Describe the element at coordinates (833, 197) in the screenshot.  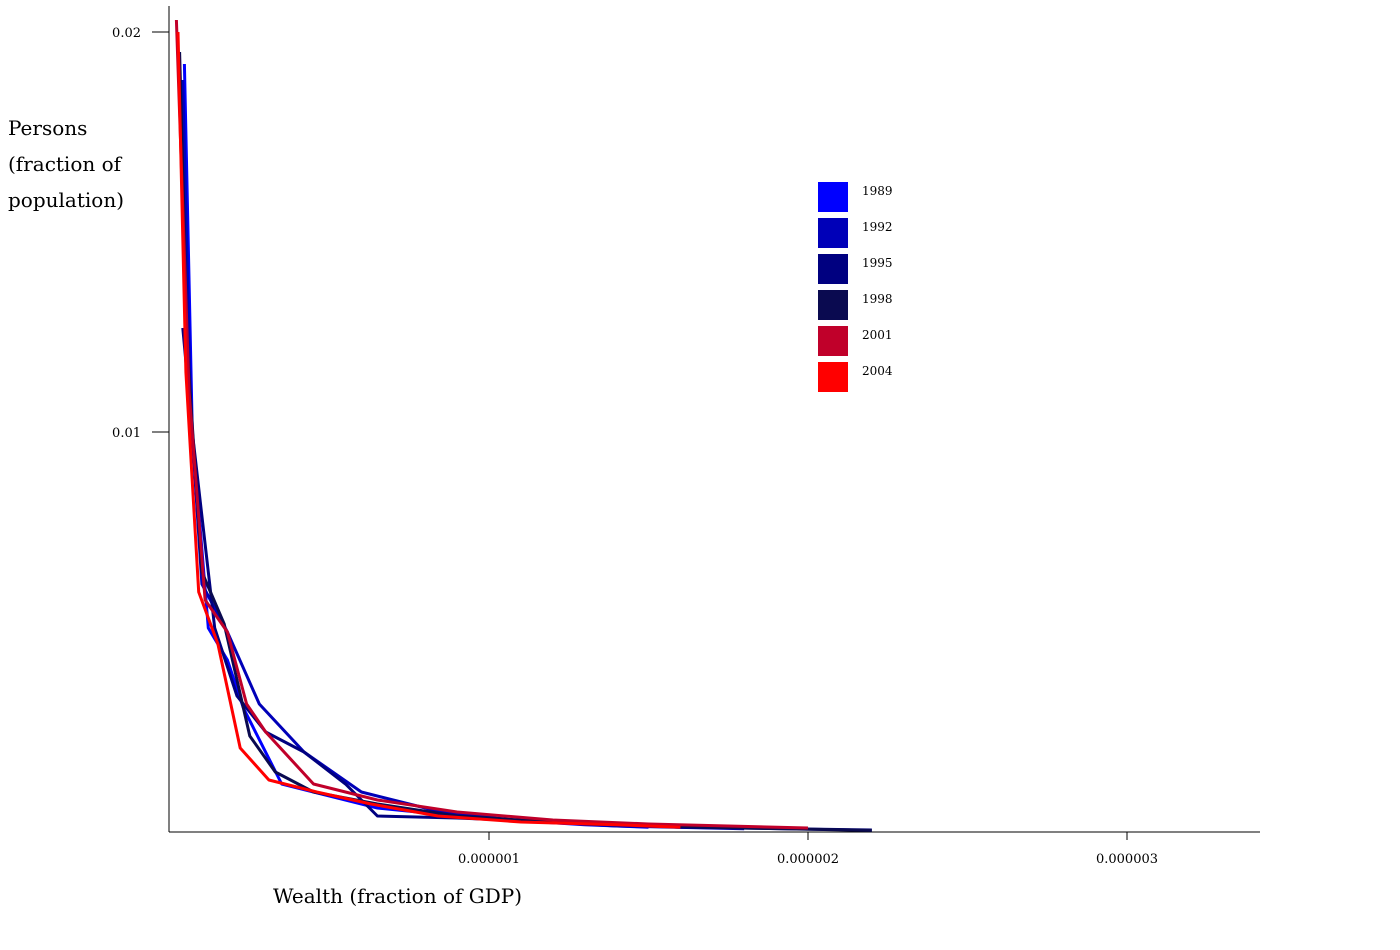
I see `legend-swatch-1989` at that location.